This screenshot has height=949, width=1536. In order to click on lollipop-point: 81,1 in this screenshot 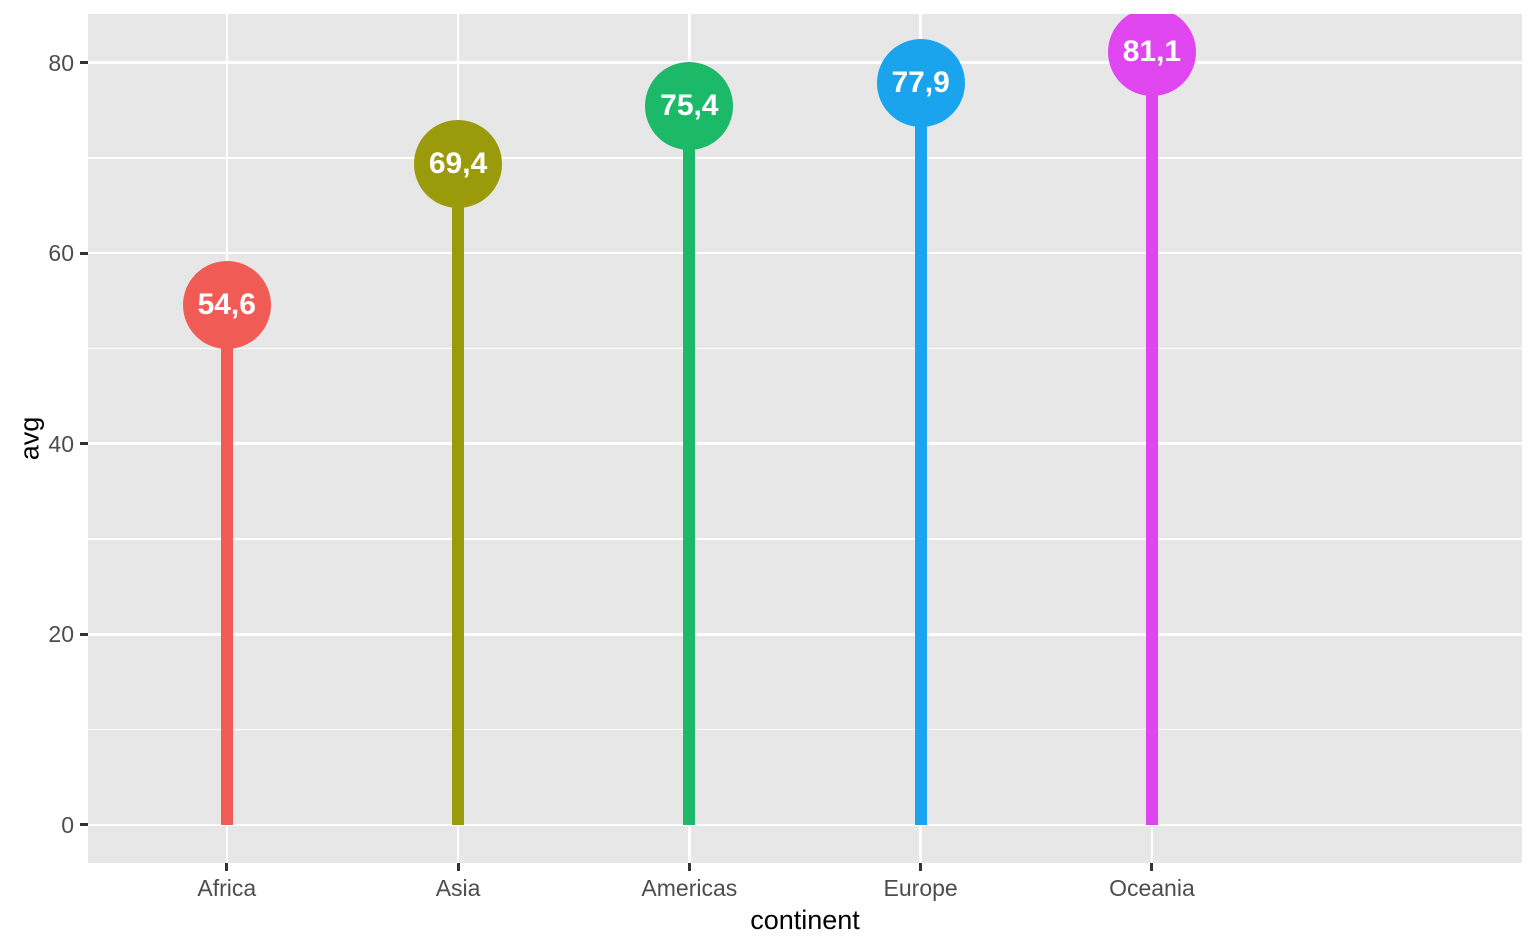, I will do `click(1151, 55)`.